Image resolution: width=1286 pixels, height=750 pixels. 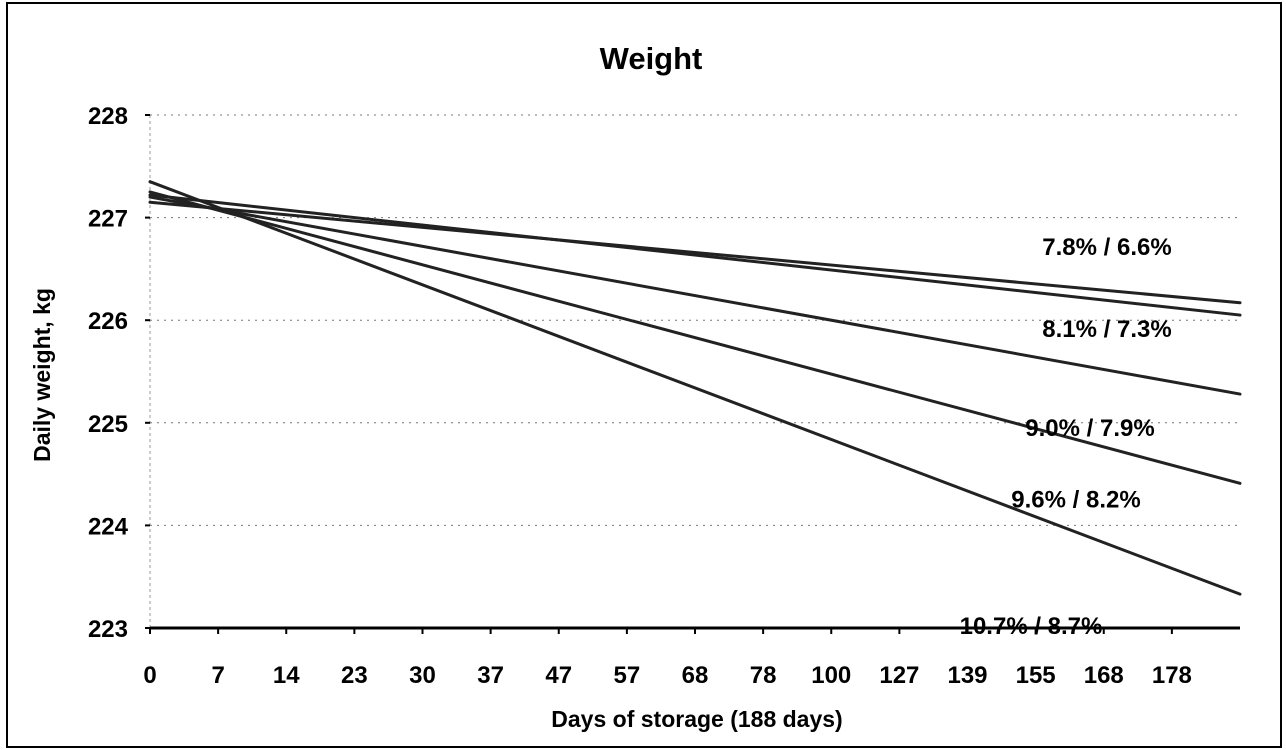 What do you see at coordinates (422, 675) in the screenshot?
I see `x-tick-label: 30` at bounding box center [422, 675].